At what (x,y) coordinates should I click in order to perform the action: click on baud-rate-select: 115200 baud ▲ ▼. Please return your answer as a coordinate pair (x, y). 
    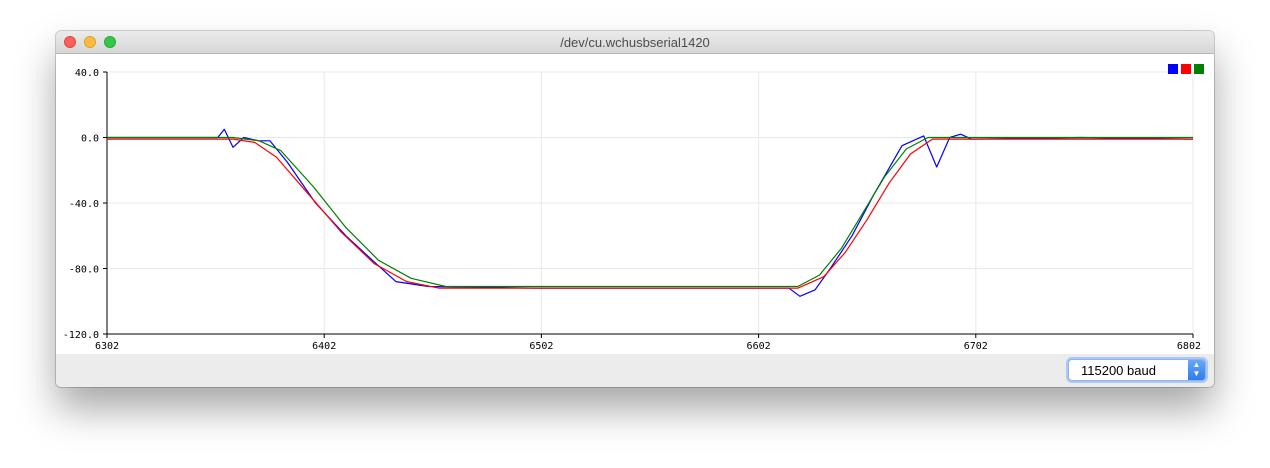
    Looking at the image, I should click on (1137, 370).